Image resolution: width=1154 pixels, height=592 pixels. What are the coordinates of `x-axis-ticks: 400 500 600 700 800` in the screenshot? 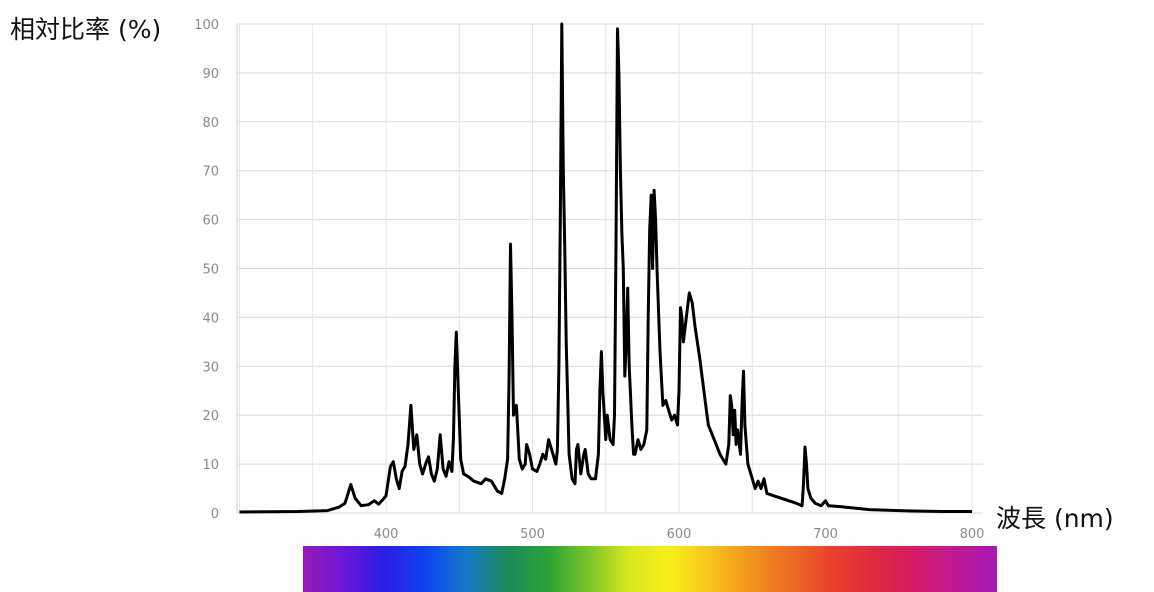 It's located at (679, 534).